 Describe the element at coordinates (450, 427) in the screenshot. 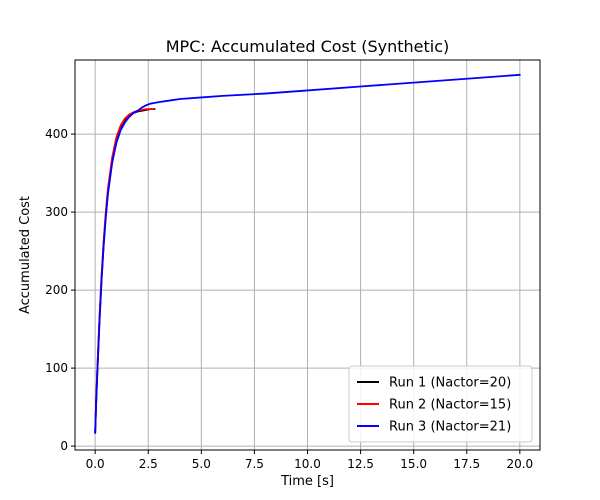

I see `legend-label-3: Run 3 (Nactor=21)` at that location.